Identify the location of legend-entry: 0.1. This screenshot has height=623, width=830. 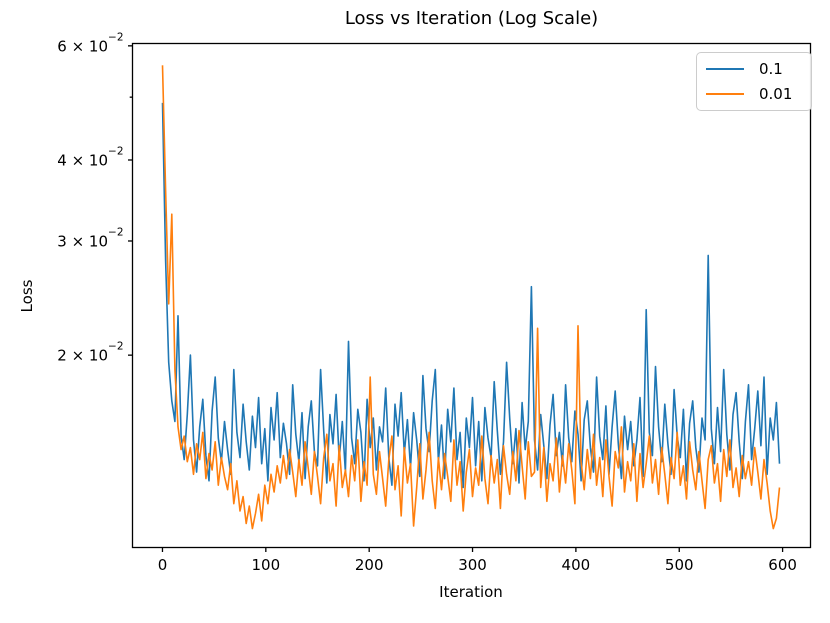
(753, 69).